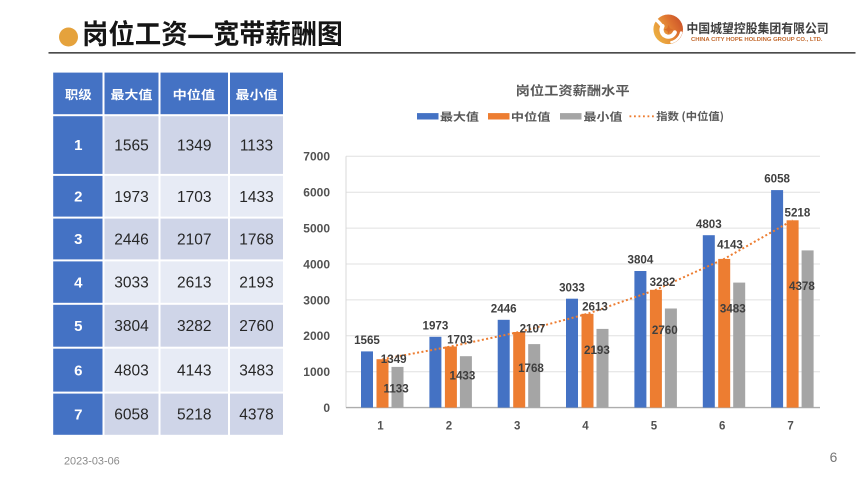  I want to click on svg-text: 6000, so click(316, 193).